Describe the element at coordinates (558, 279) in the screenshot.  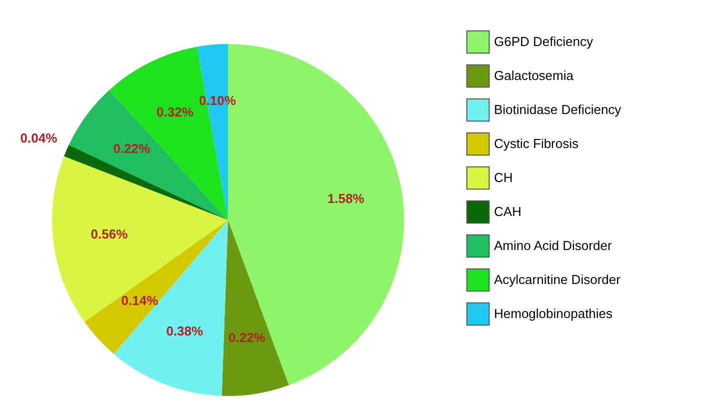
I see `legend-label: Acylcarnitine Disorder` at that location.